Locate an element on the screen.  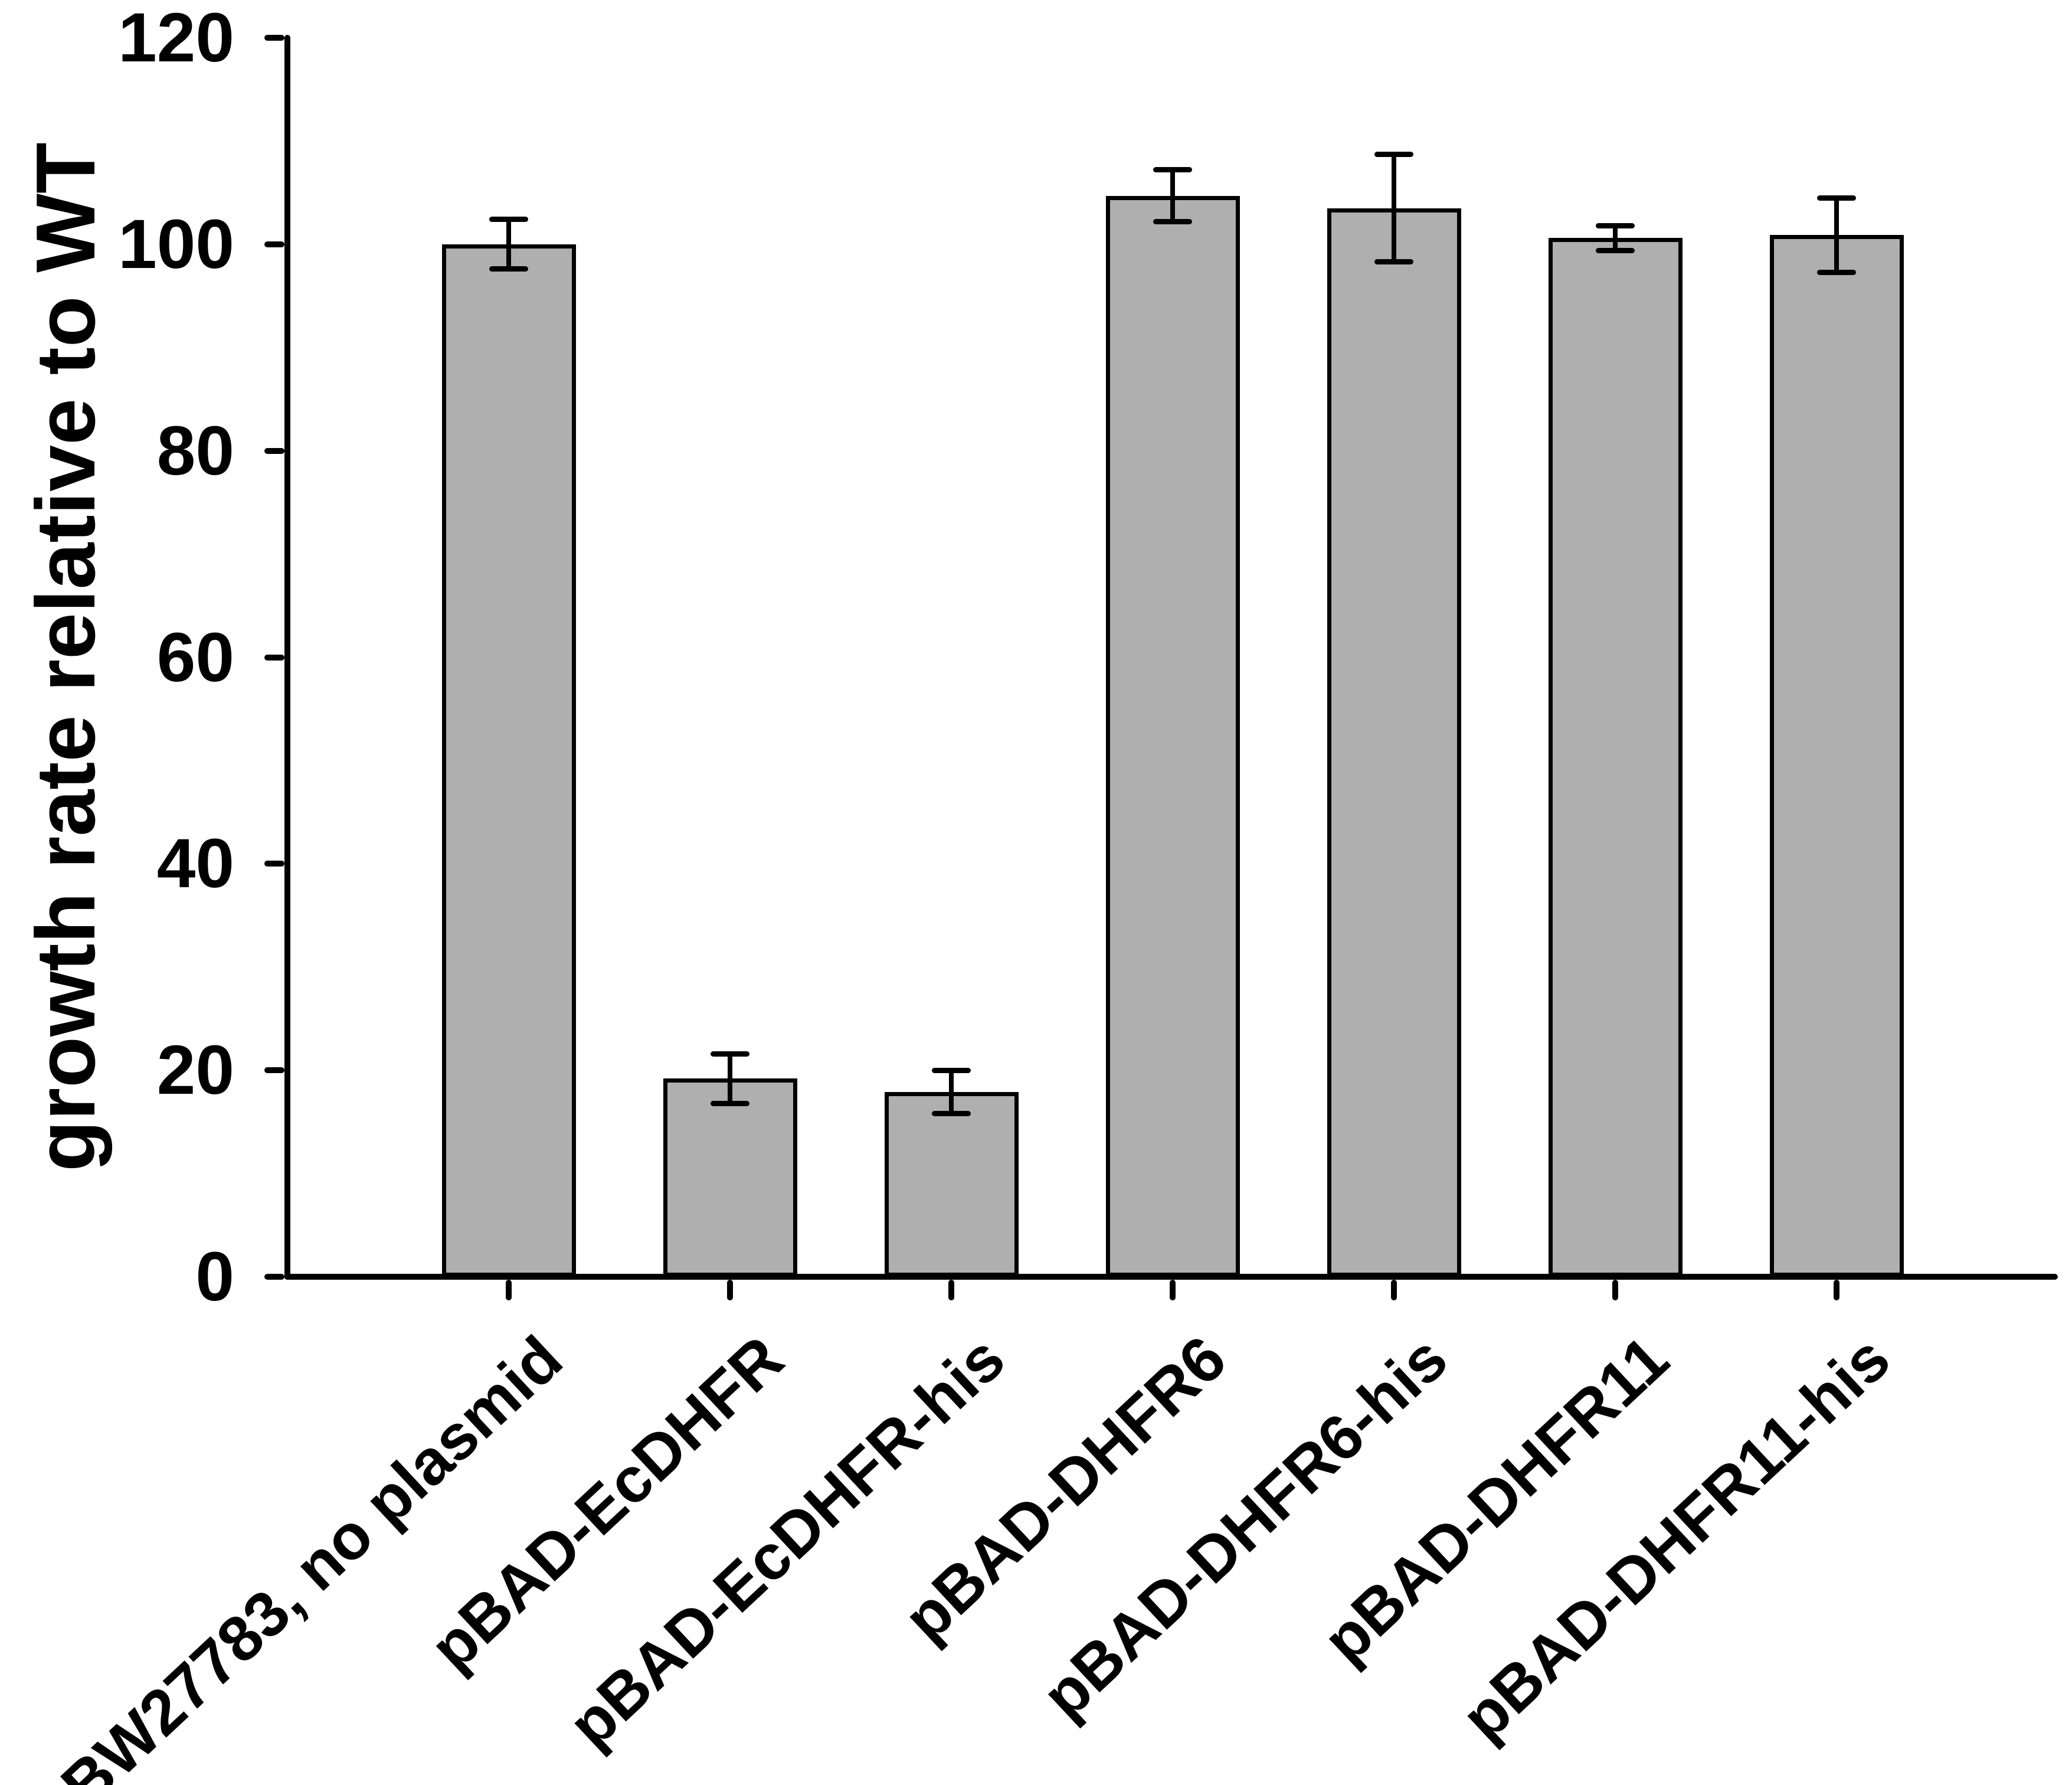
y-tick-label: 40 is located at coordinates (195, 864).